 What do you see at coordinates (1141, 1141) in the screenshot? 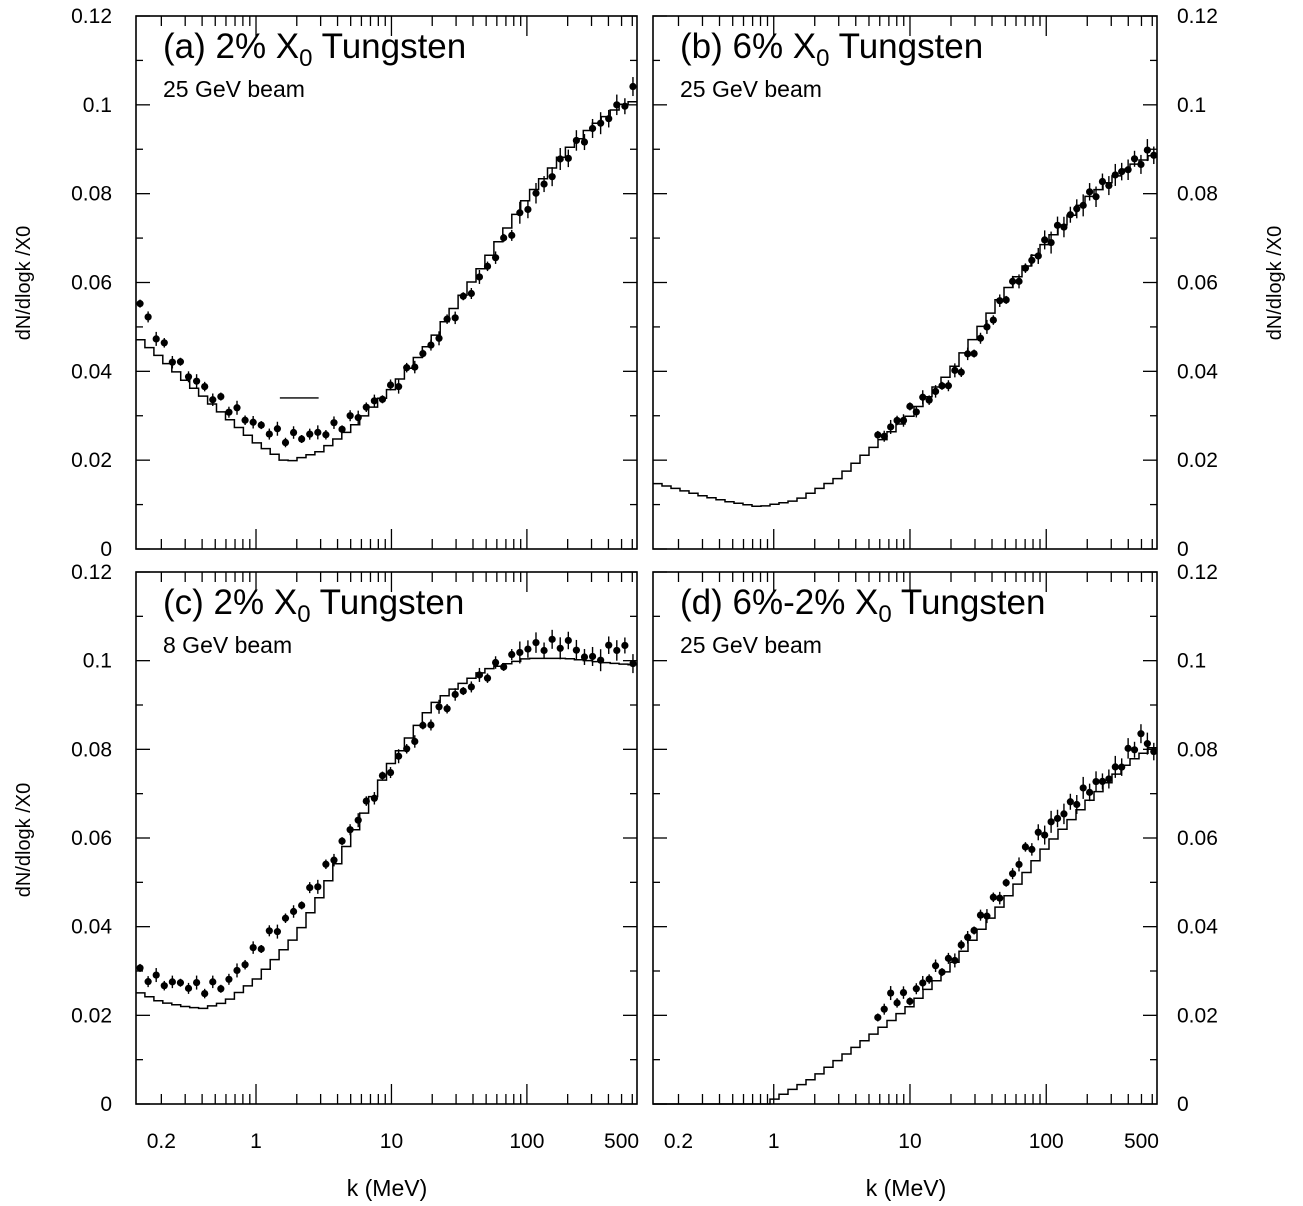
I see `x-tick-label: 500` at bounding box center [1141, 1141].